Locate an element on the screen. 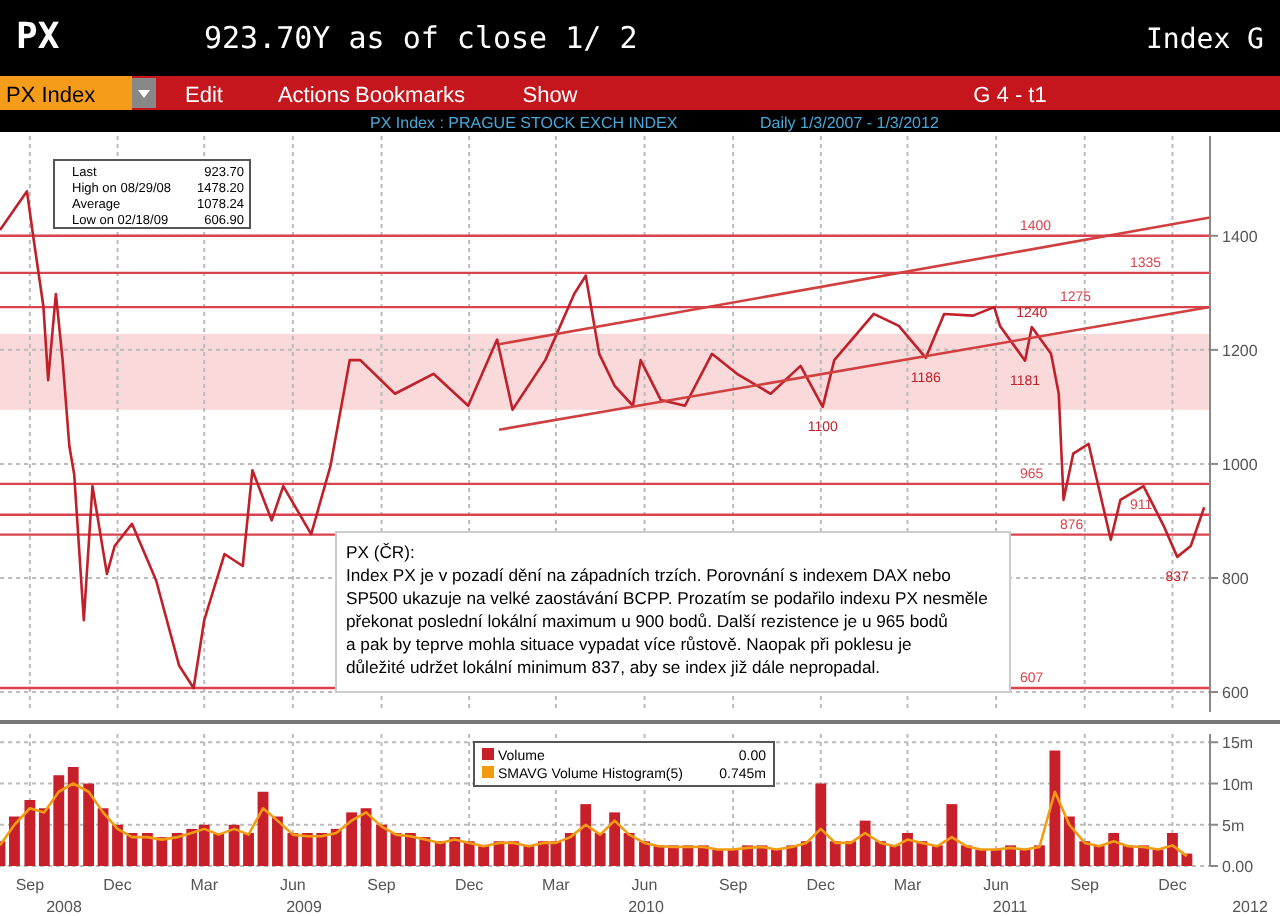 This screenshot has height=916, width=1280. text: 2008 is located at coordinates (64, 907).